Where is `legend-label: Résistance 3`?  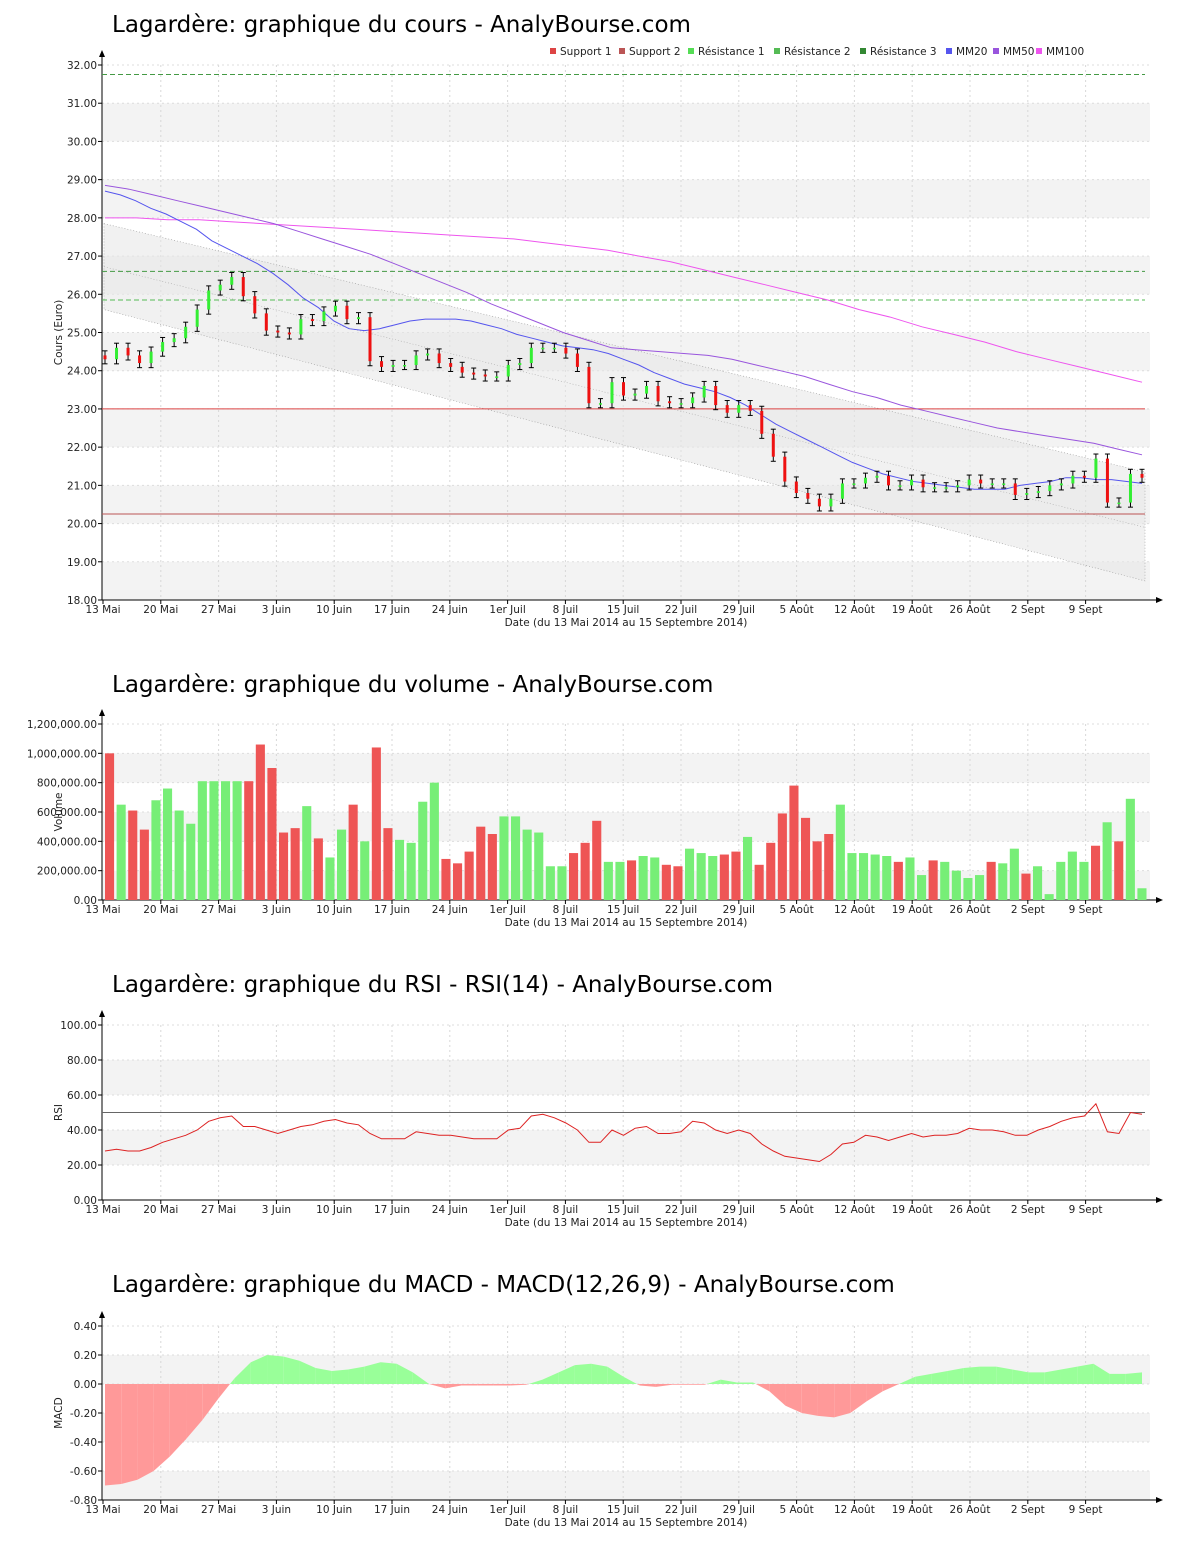
legend-label: Résistance 3 is located at coordinates (903, 52).